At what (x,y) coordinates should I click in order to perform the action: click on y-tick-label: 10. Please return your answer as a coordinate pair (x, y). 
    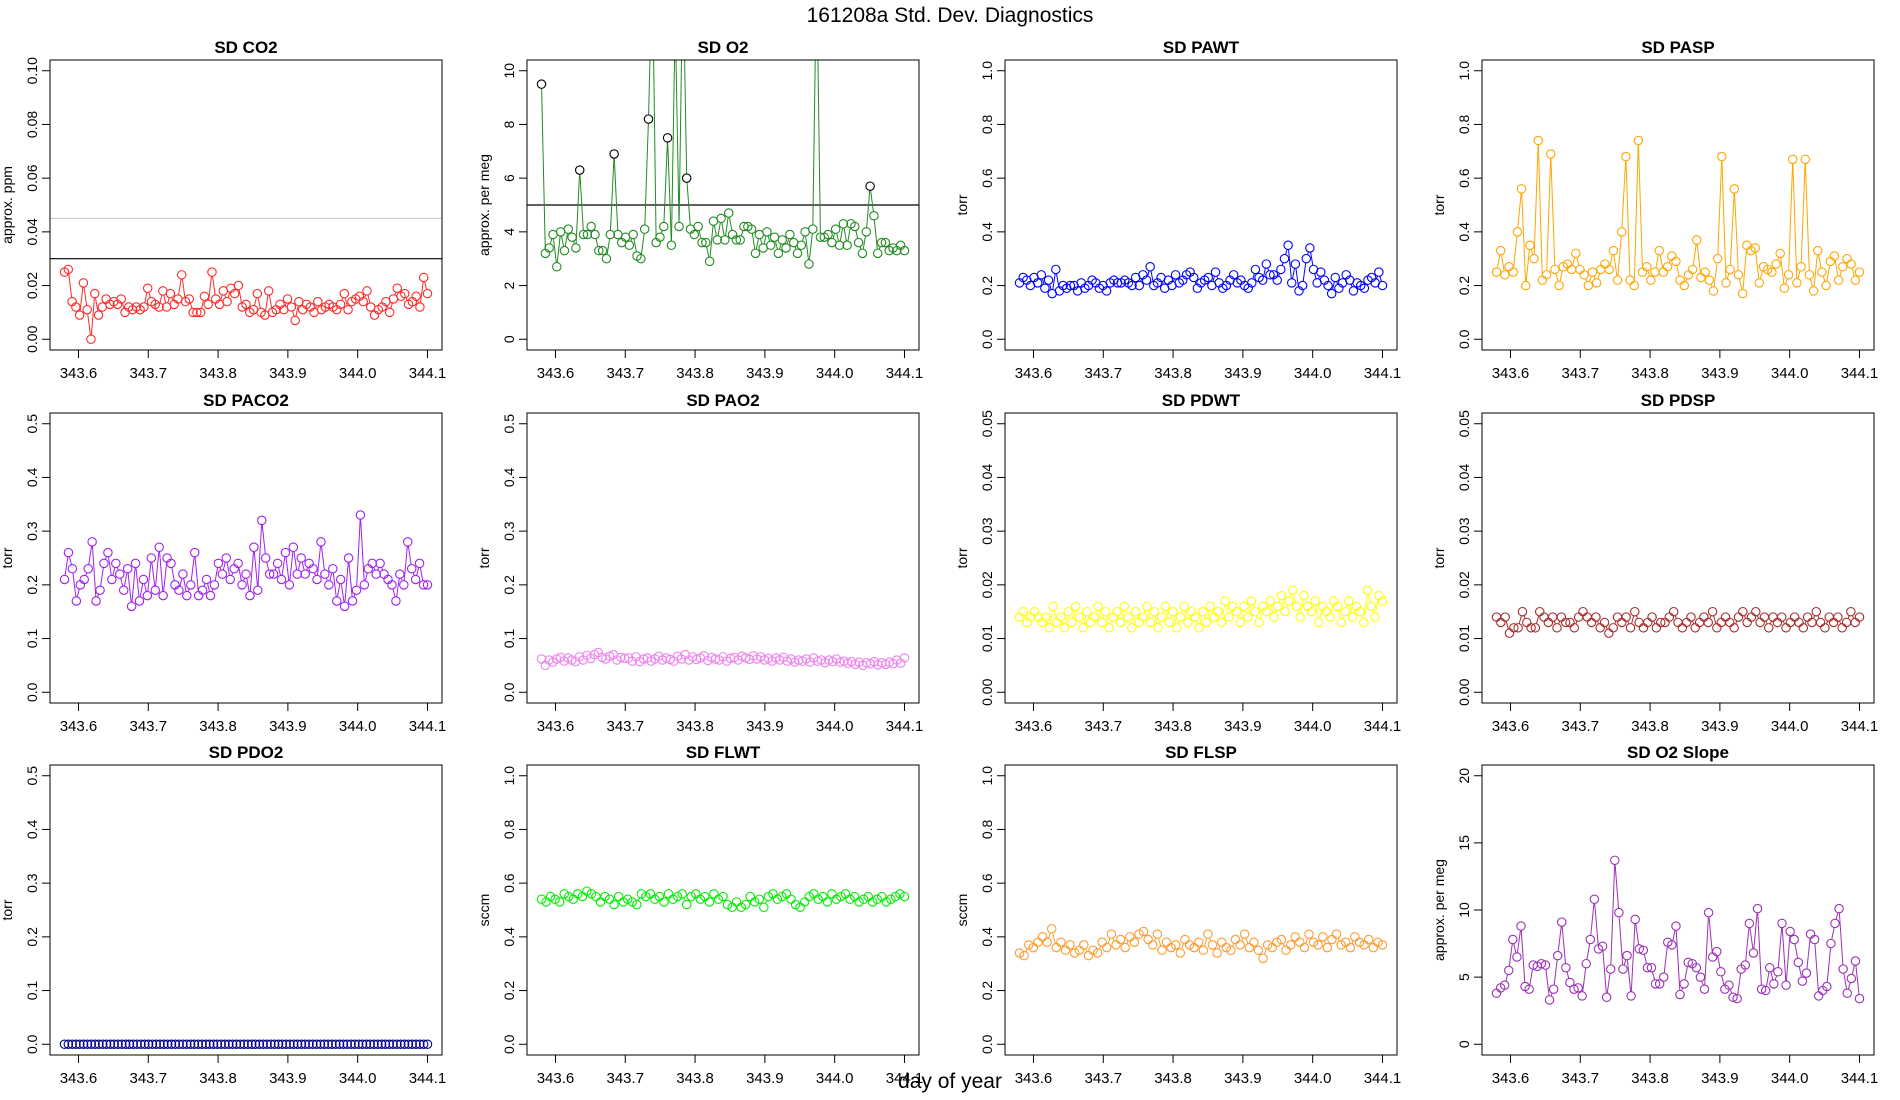
    Looking at the image, I should click on (1464, 910).